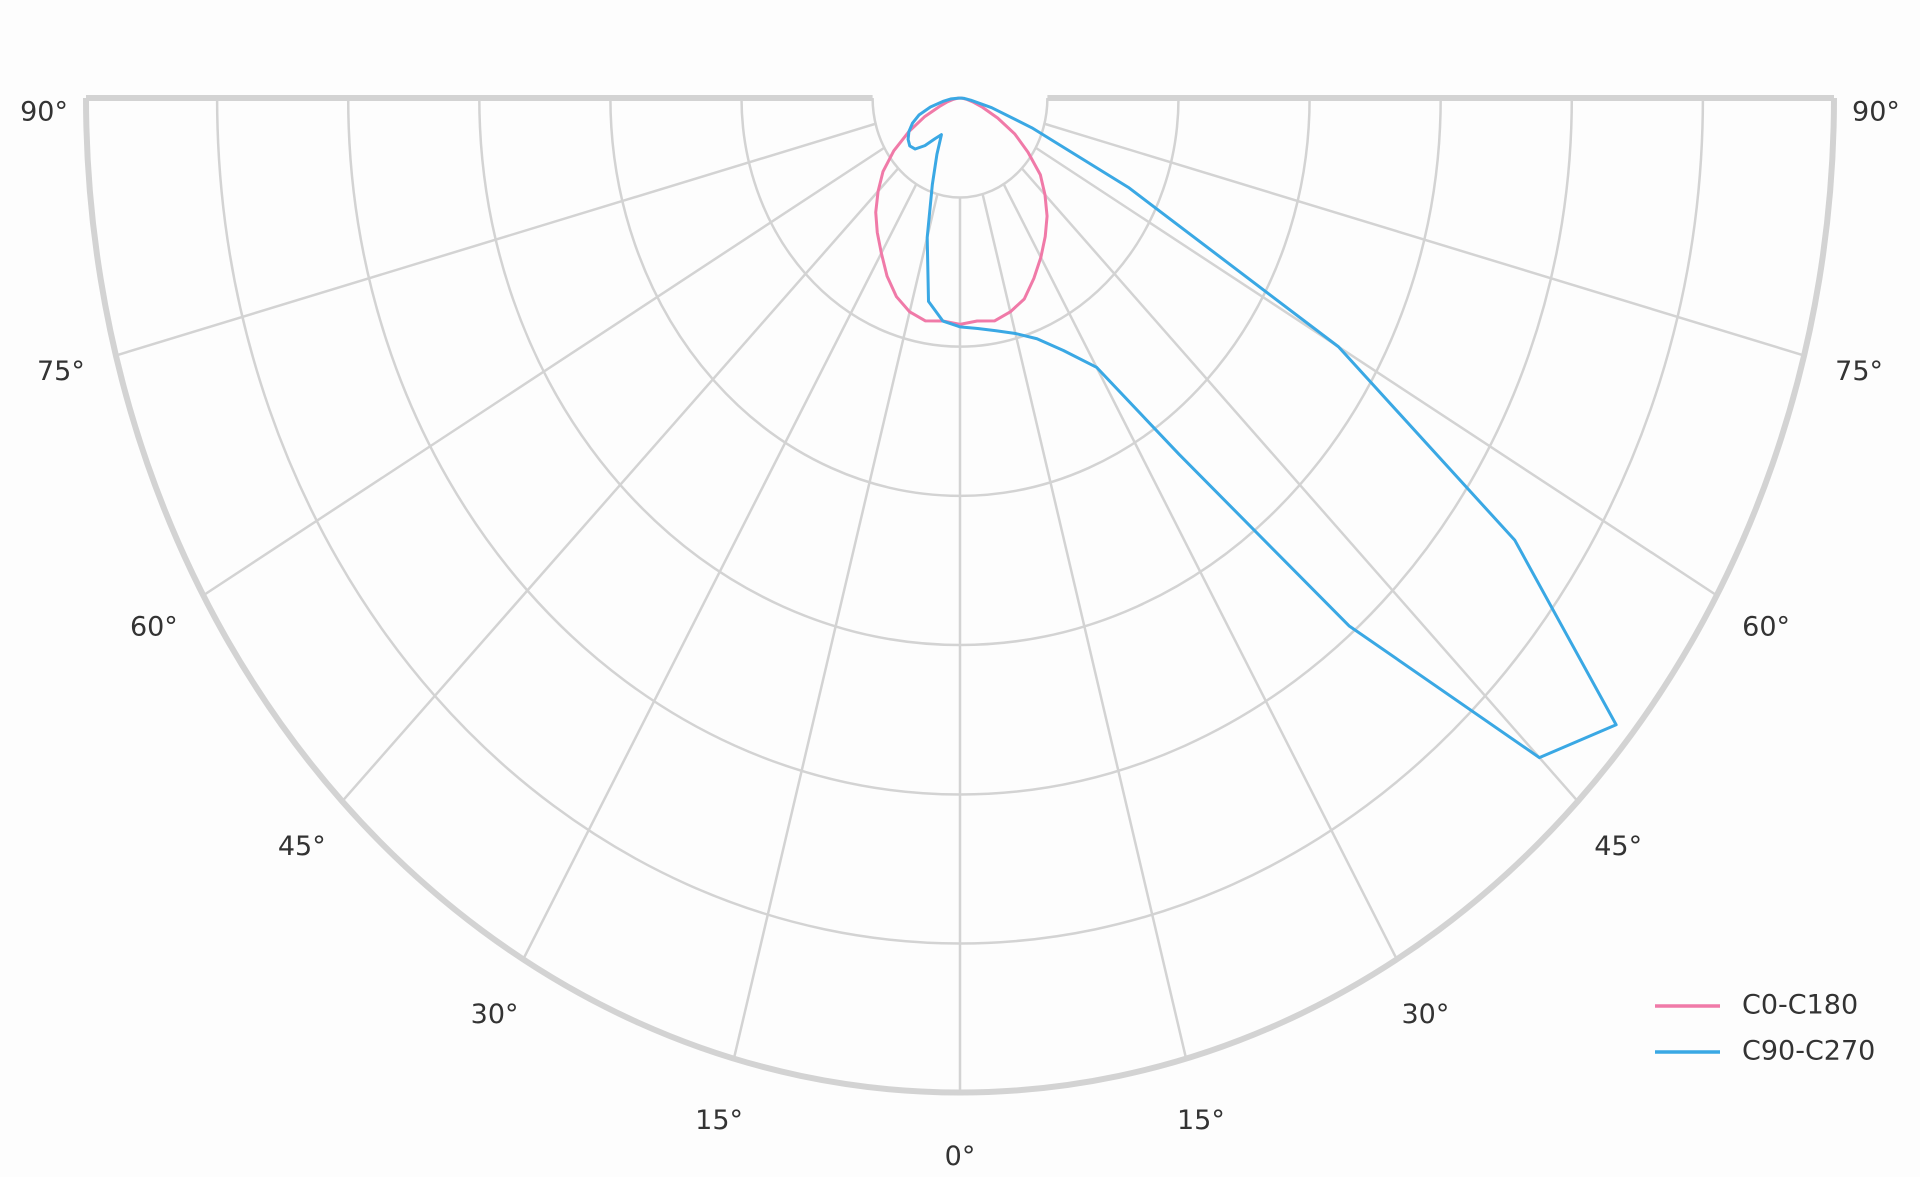  What do you see at coordinates (960, 1156) in the screenshot?
I see `theta-tick-label: 0°` at bounding box center [960, 1156].